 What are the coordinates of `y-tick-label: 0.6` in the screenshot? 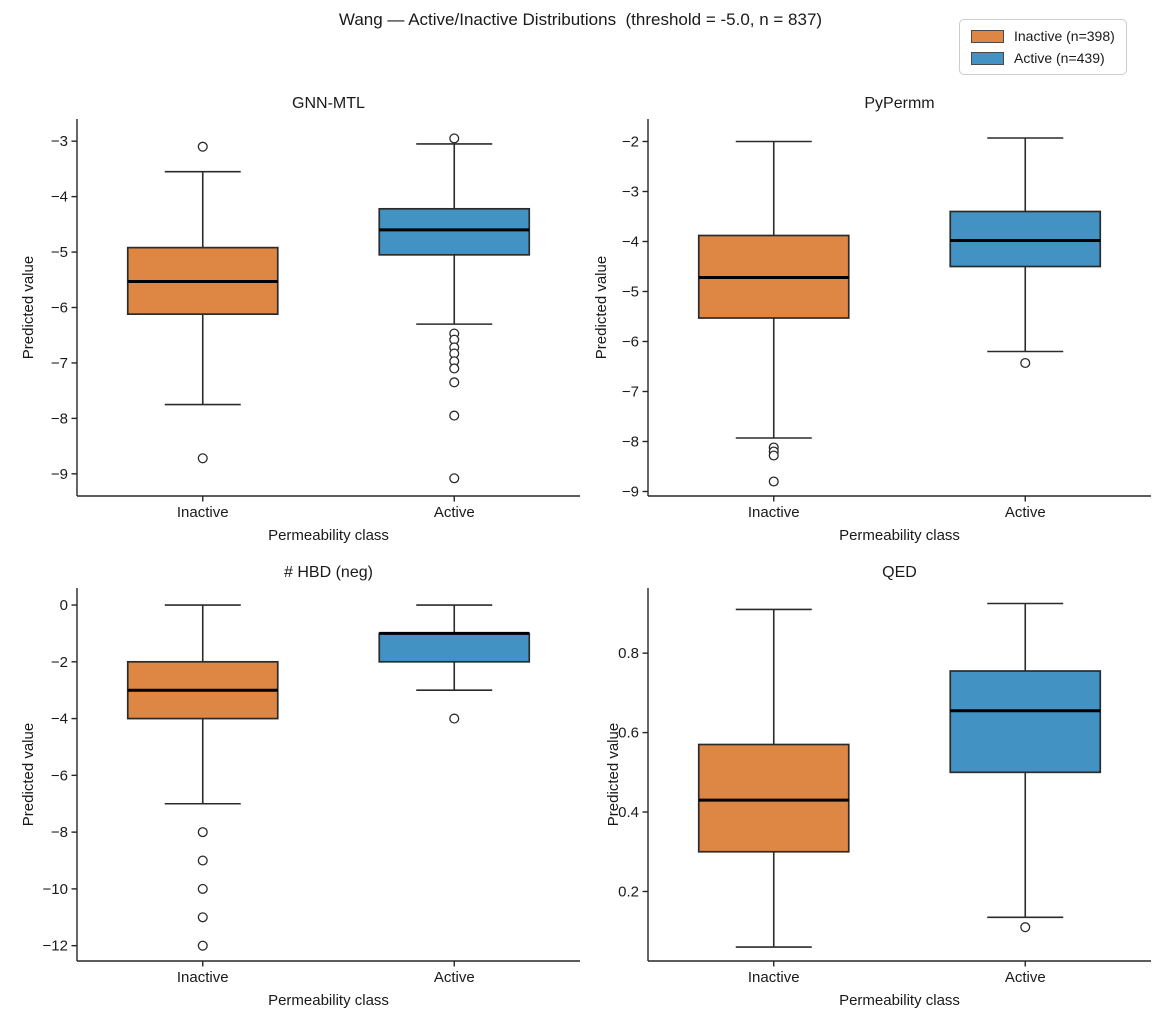 It's located at (628, 733).